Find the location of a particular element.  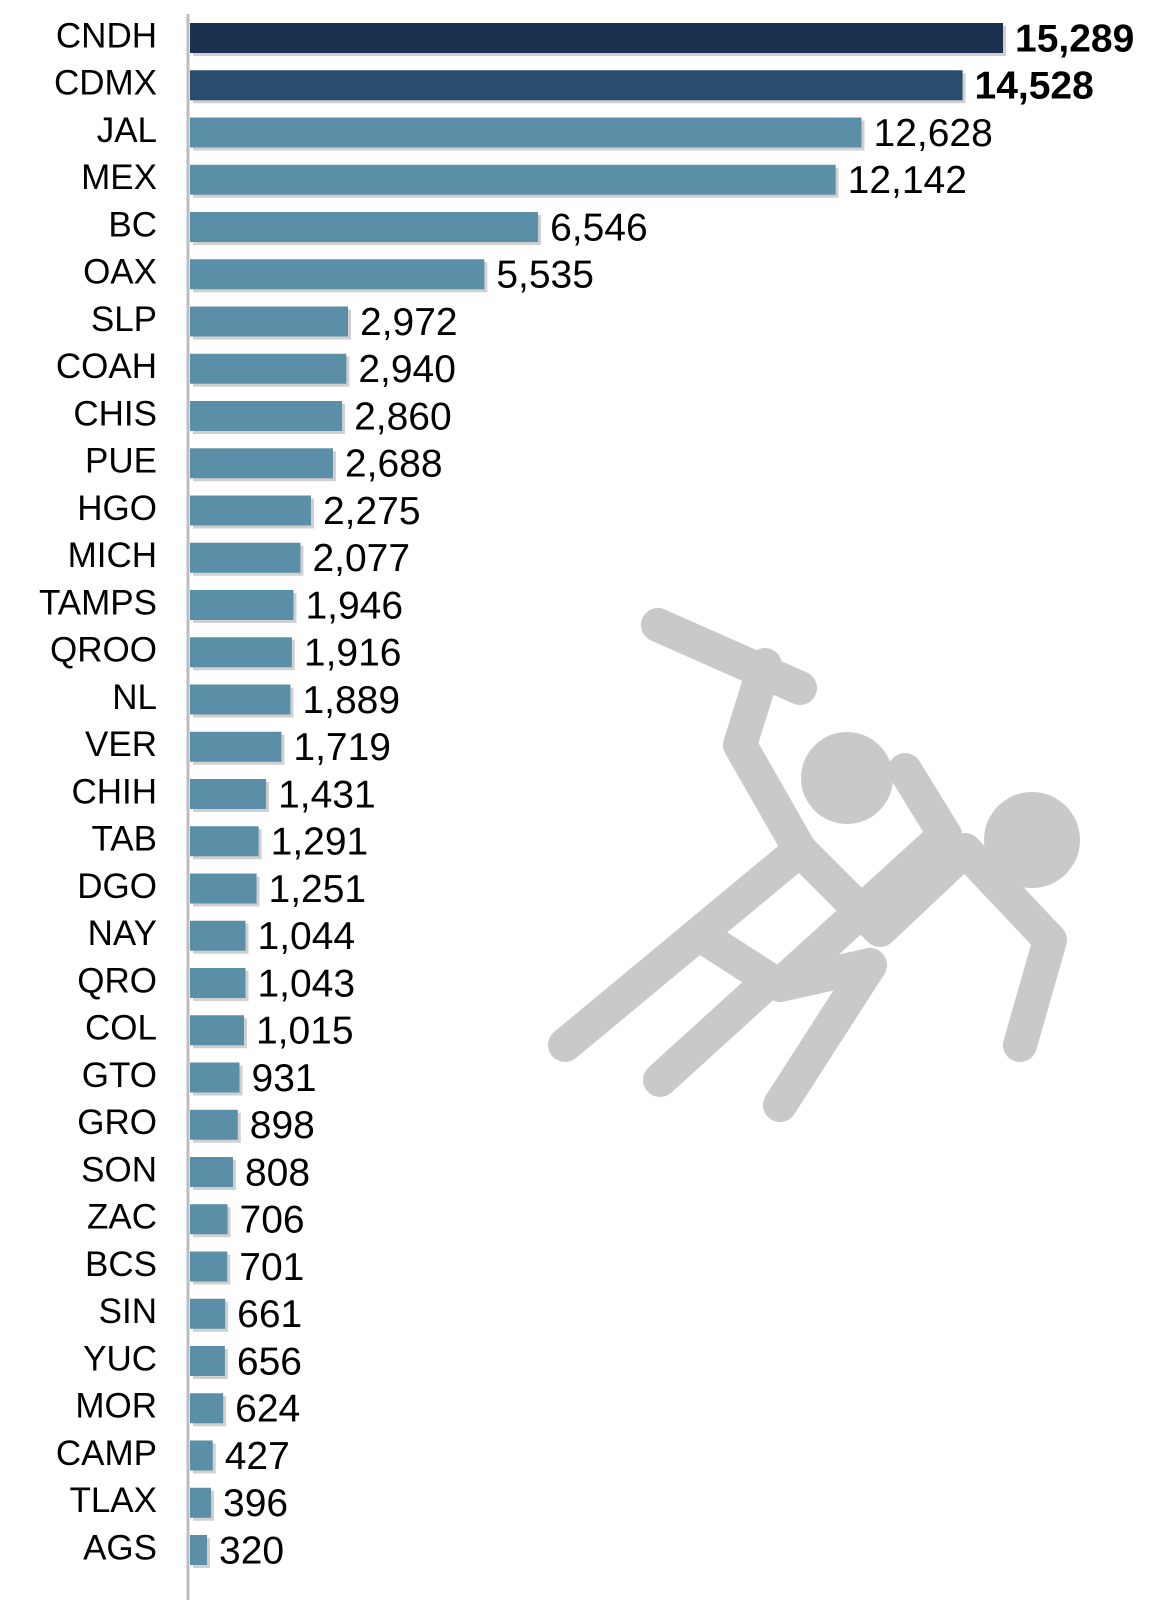

value-label: 706 is located at coordinates (272, 1220).